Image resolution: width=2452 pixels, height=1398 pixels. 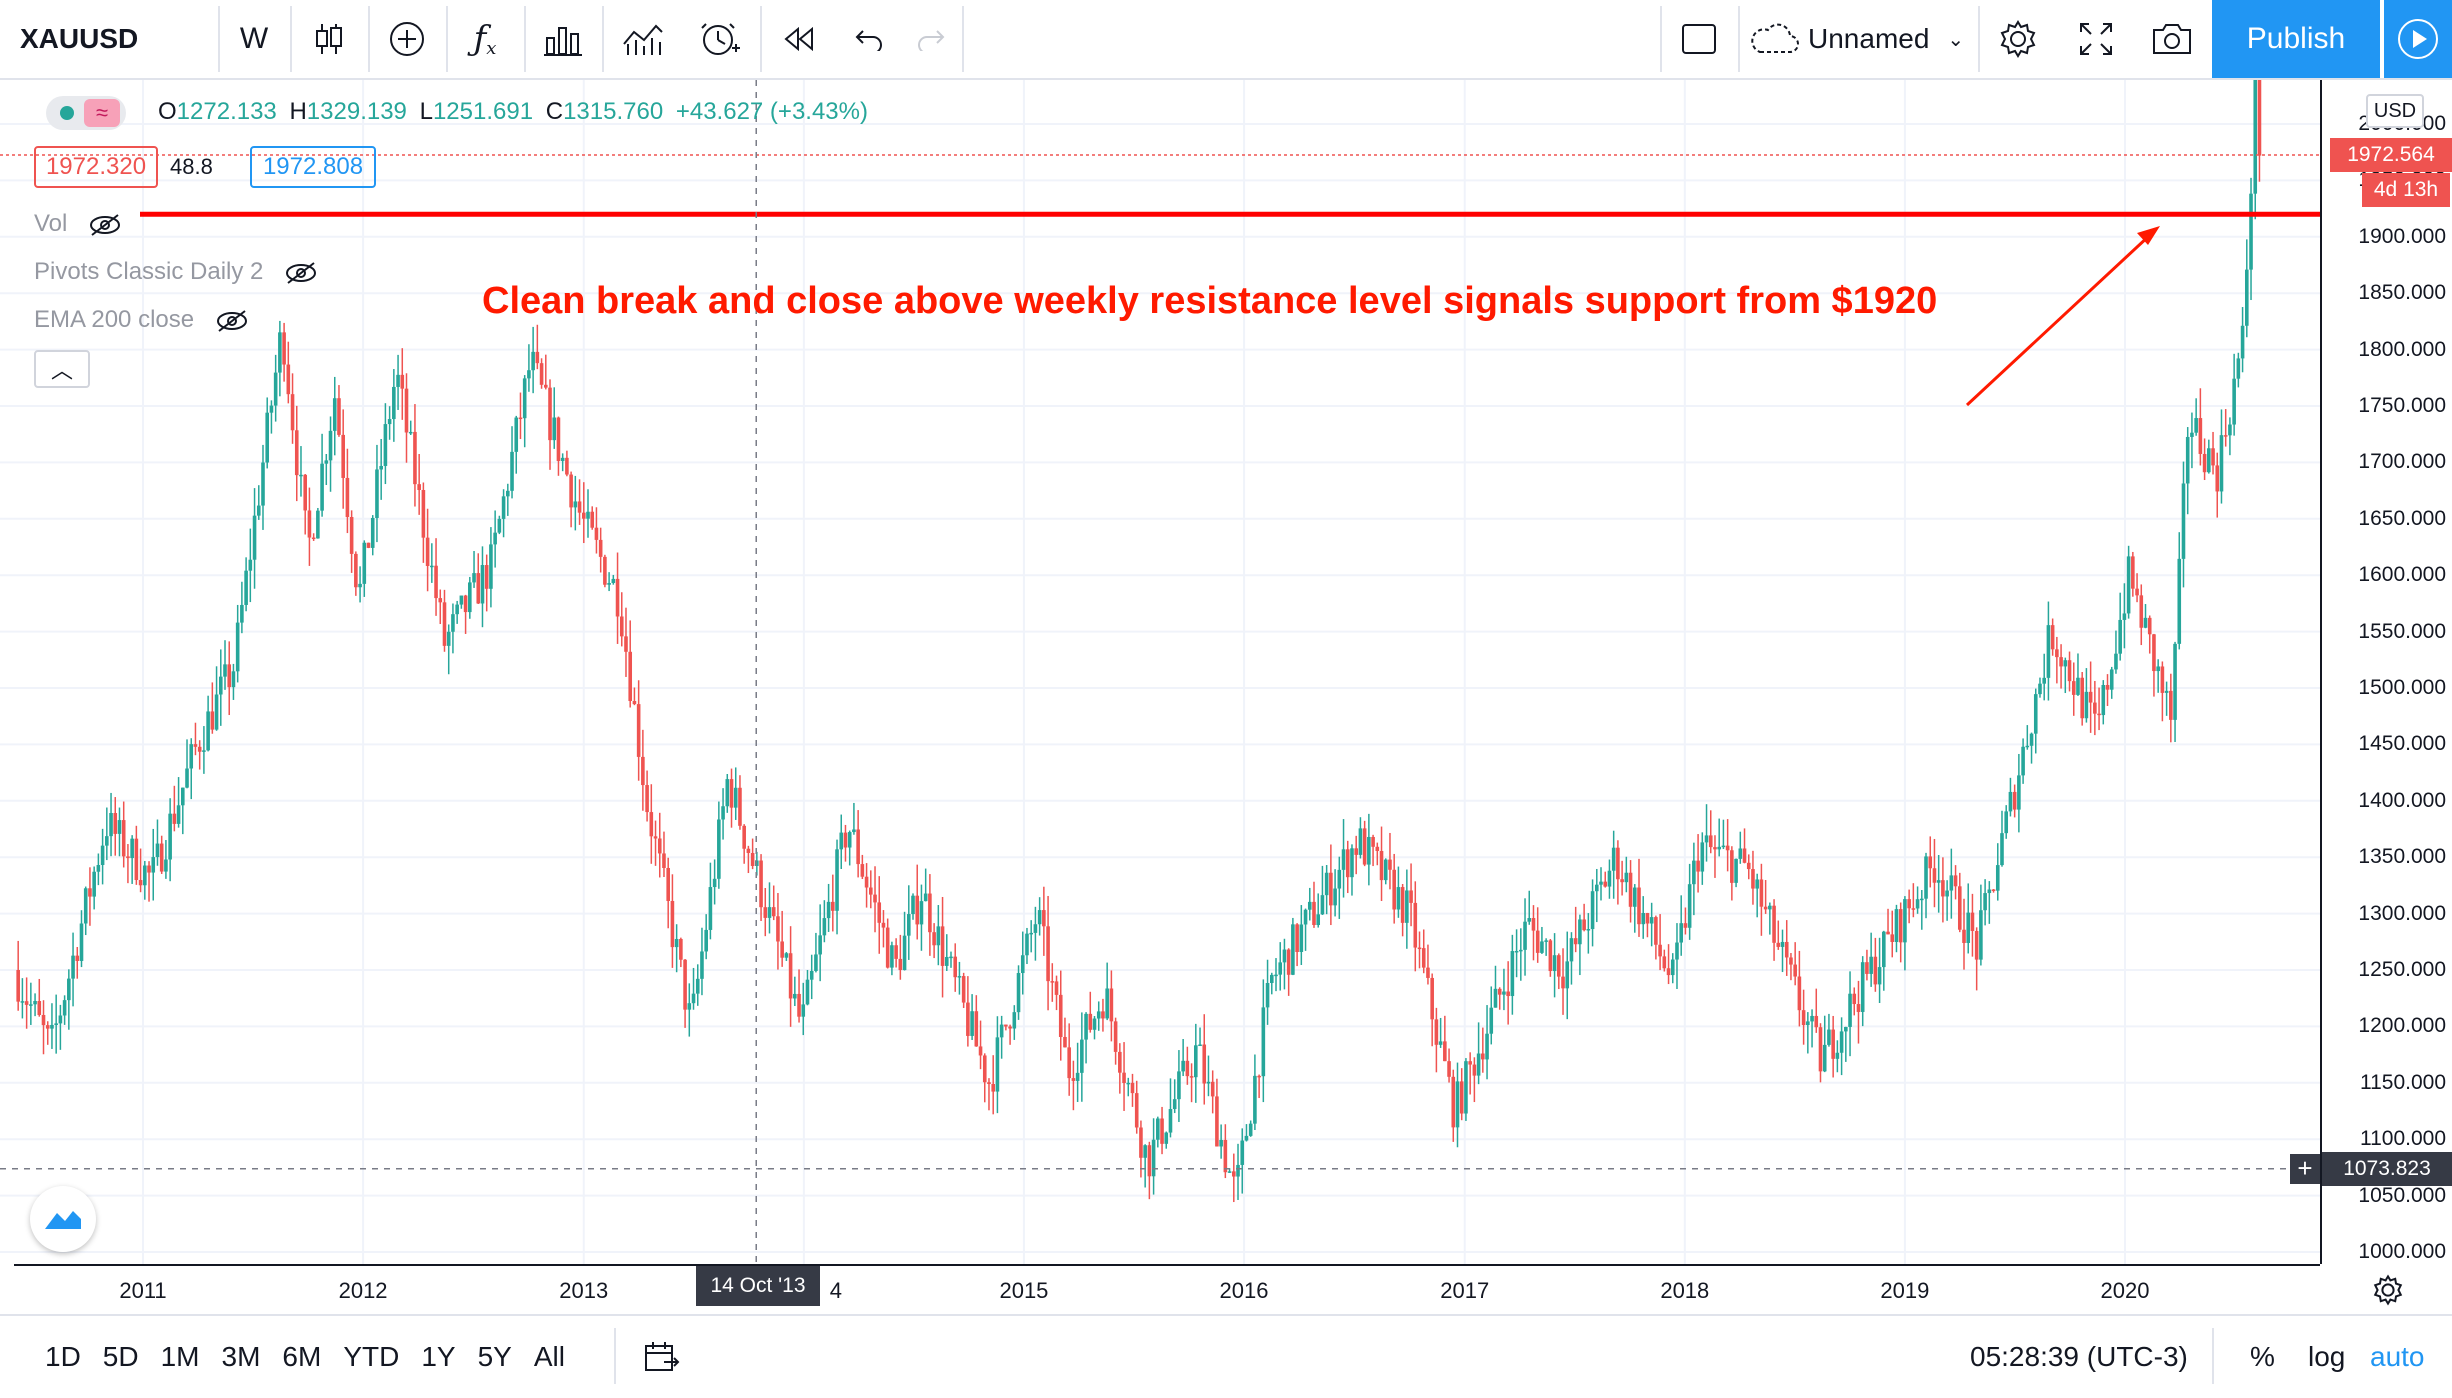 I want to click on buy-button: 1972.808, so click(x=313, y=167).